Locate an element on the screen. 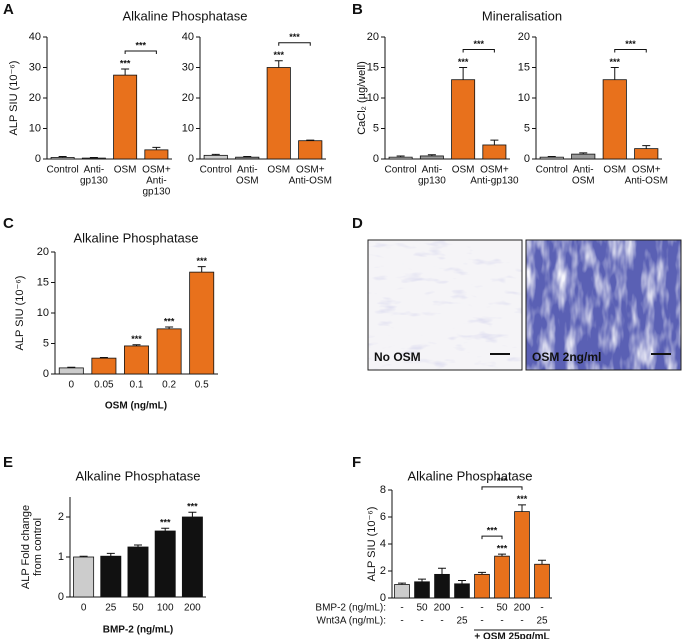 This screenshot has width=686, height=639. x-tick-label: 100 is located at coordinates (165, 608).